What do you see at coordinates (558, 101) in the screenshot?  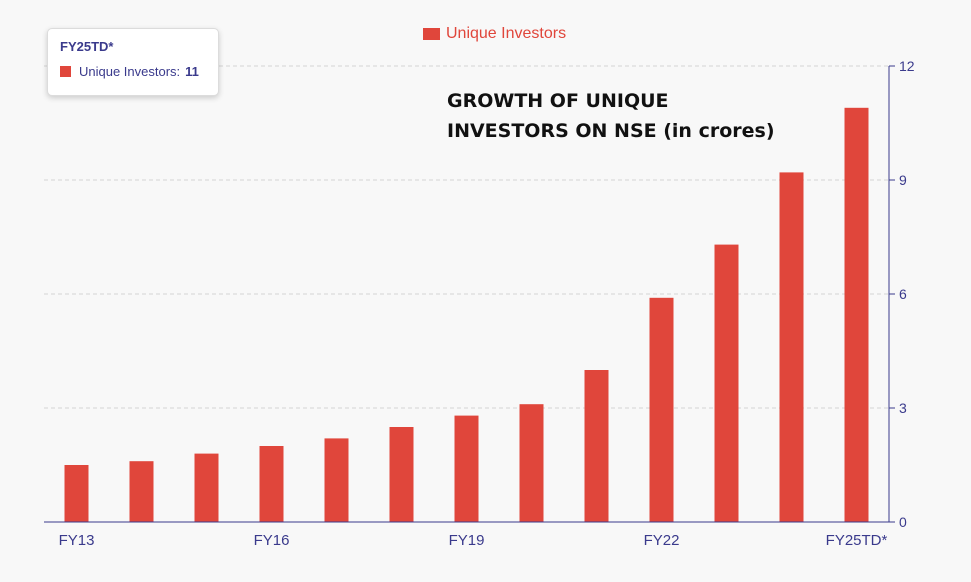 I see `chart-title-line-1: GROWTH OF UNIQUE` at bounding box center [558, 101].